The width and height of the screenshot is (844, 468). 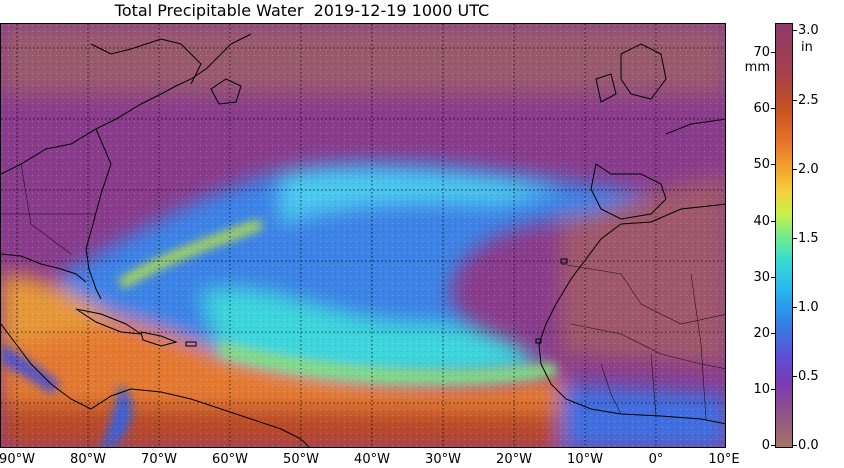 I want to click on x-tick-label: 70°W, so click(x=159, y=459).